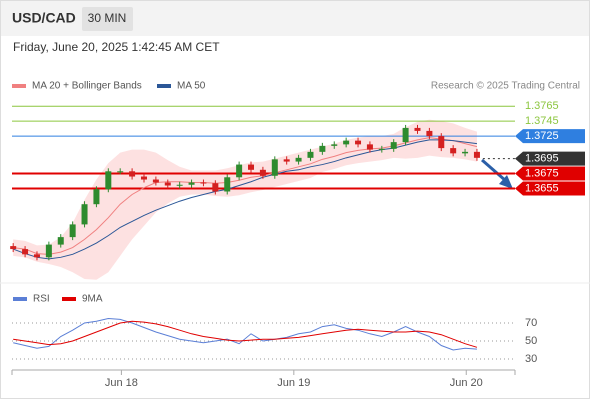 This screenshot has height=400, width=590. I want to click on x-tick-label: Jun 19, so click(293, 383).